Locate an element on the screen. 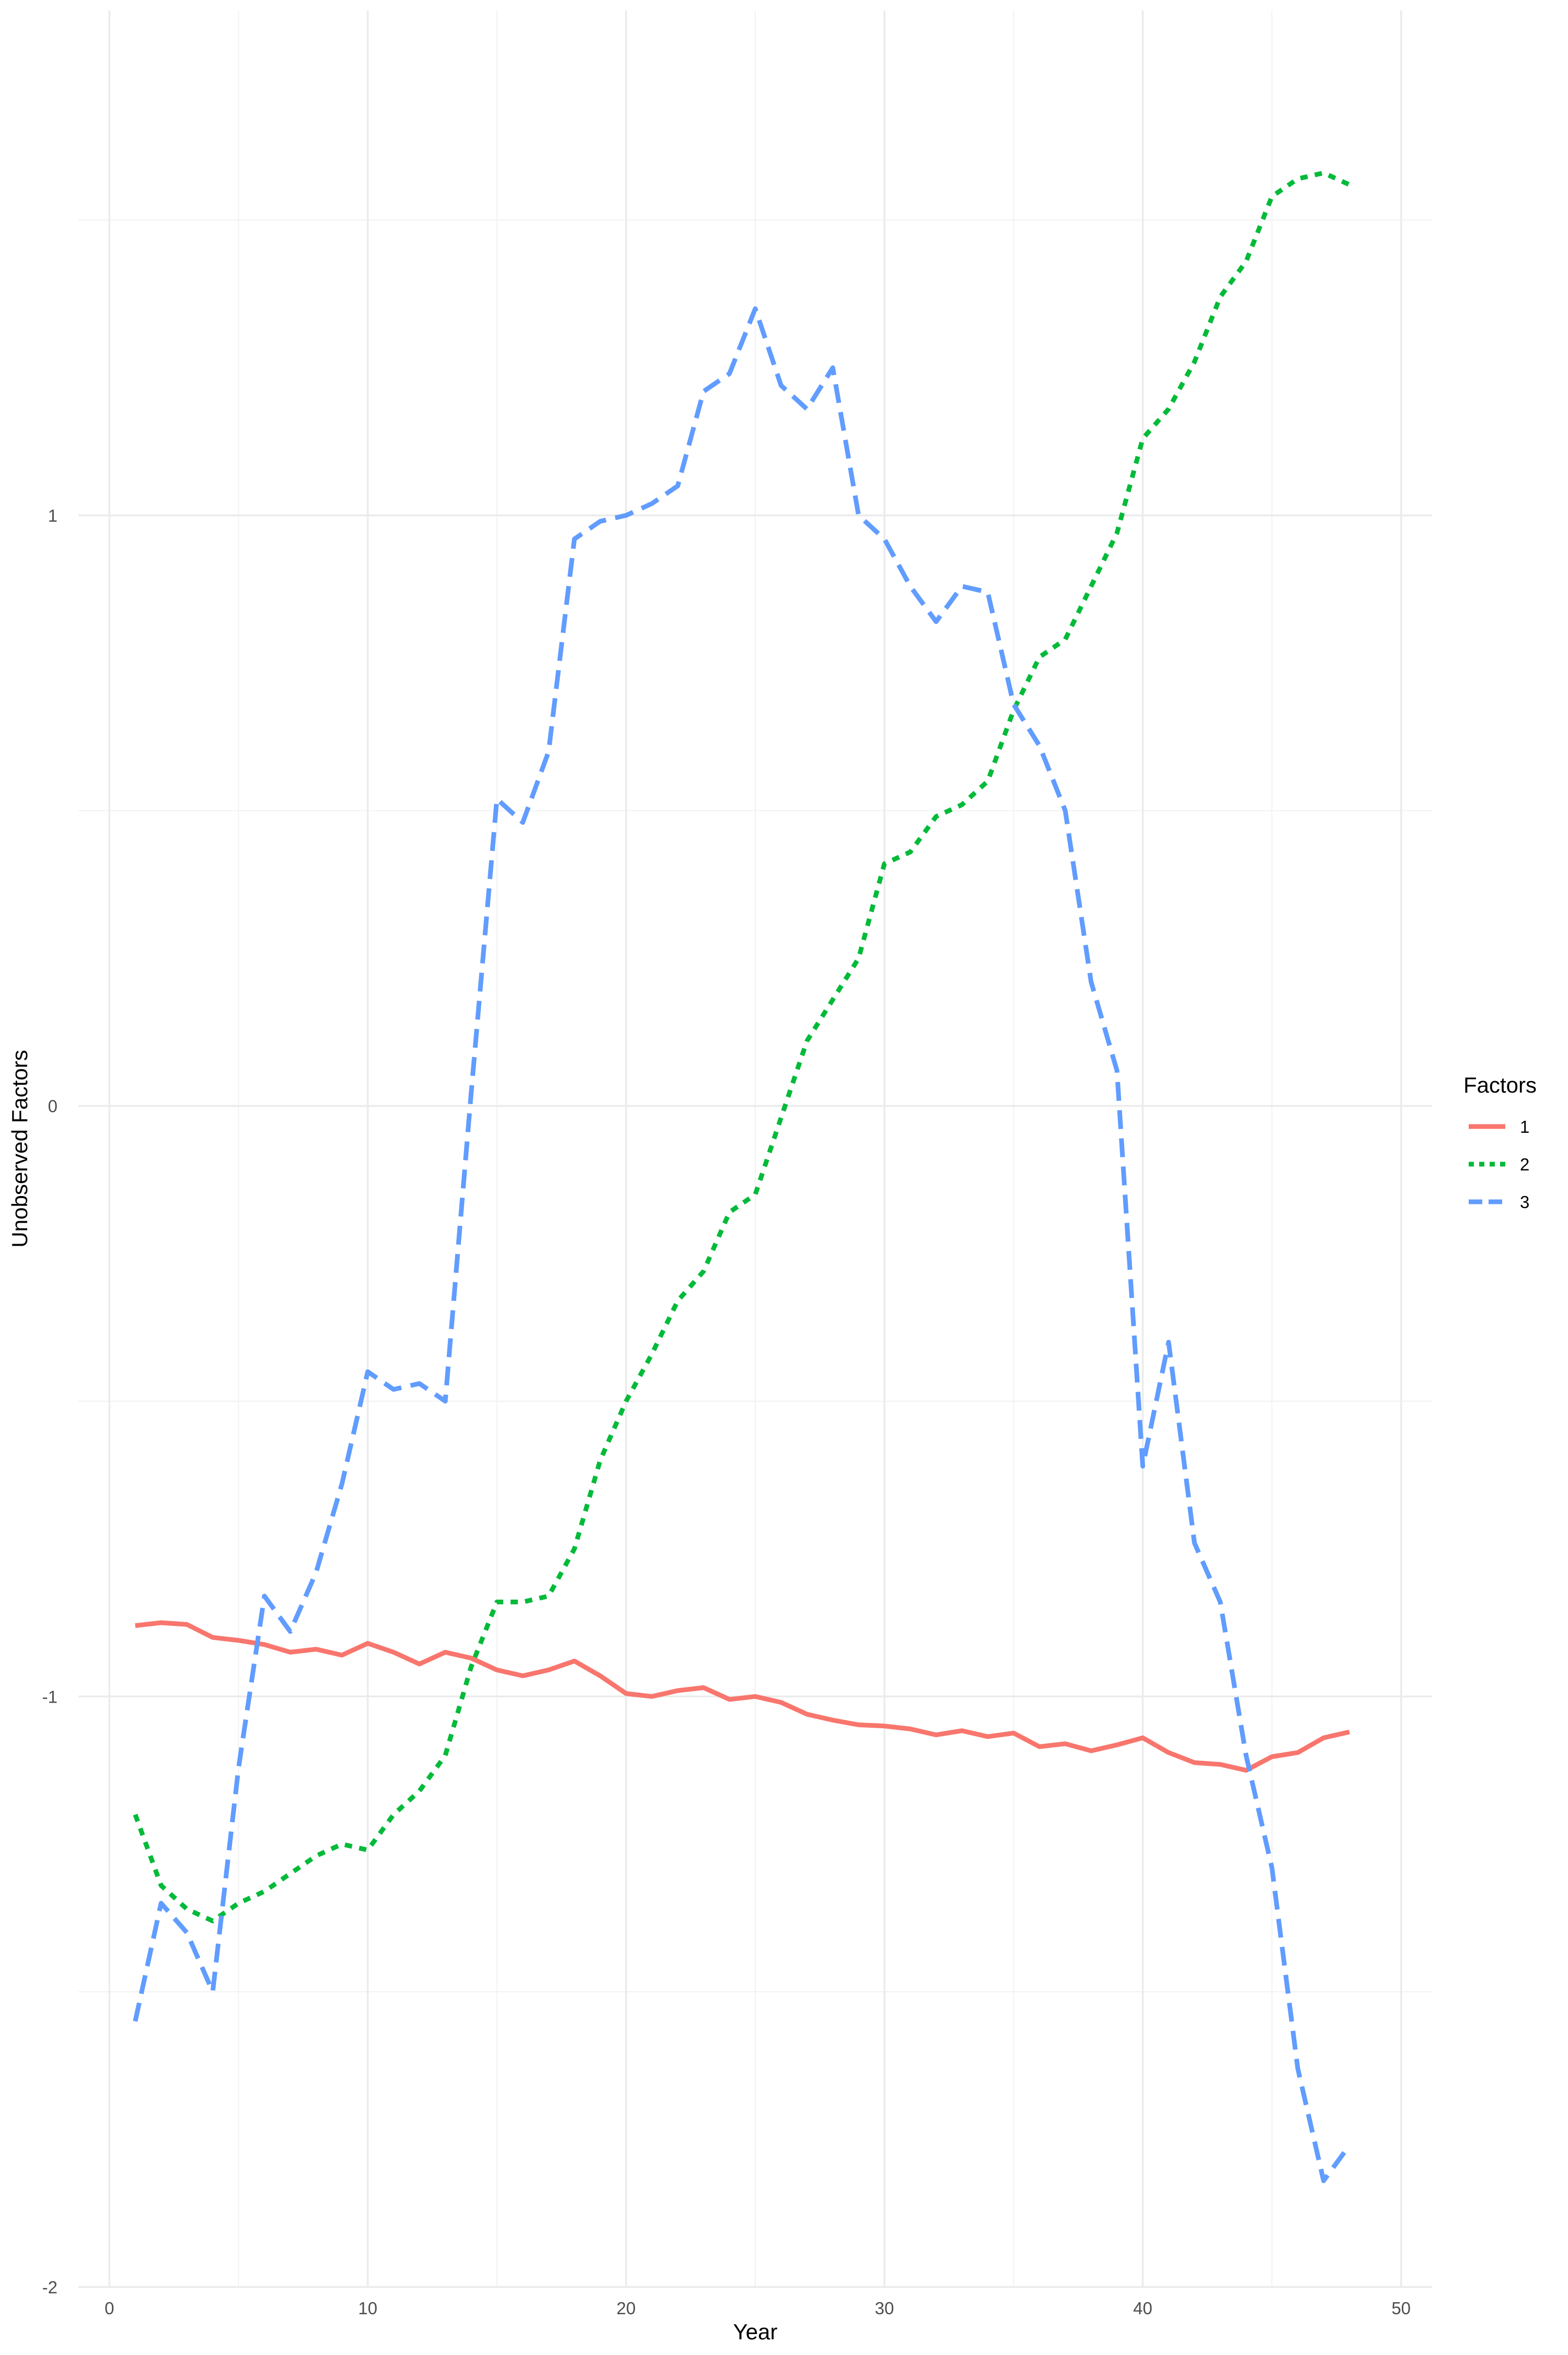 The height and width of the screenshot is (2355, 1568). legend-label-2: 2 is located at coordinates (1524, 1164).